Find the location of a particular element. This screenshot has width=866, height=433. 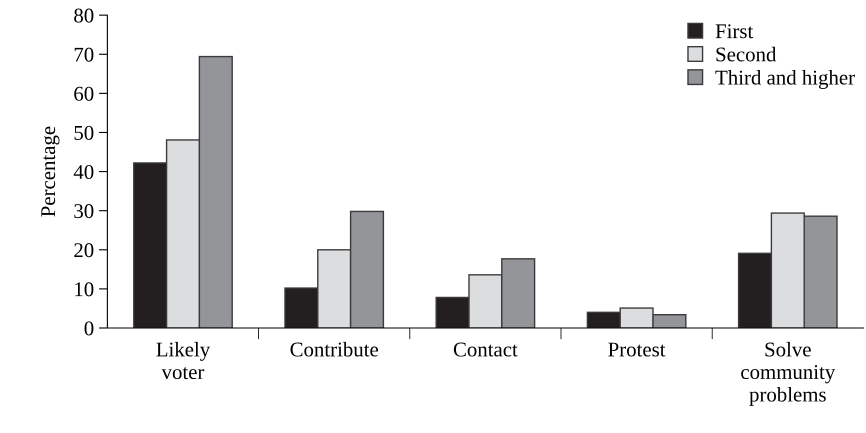

y-tick-label: 20 is located at coordinates (84, 250).